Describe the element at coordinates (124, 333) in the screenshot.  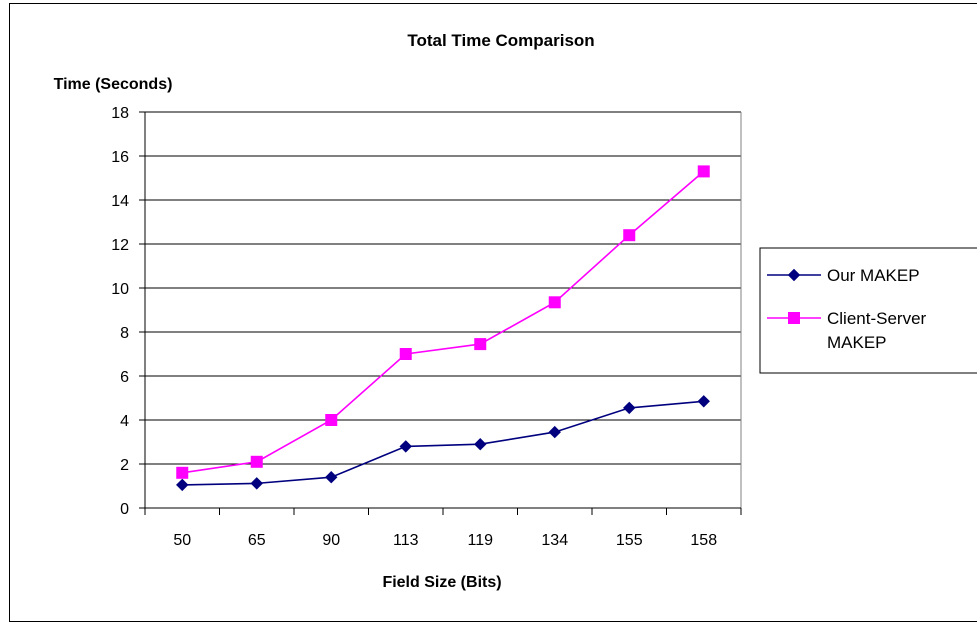
I see `y-tick-label: 8` at that location.